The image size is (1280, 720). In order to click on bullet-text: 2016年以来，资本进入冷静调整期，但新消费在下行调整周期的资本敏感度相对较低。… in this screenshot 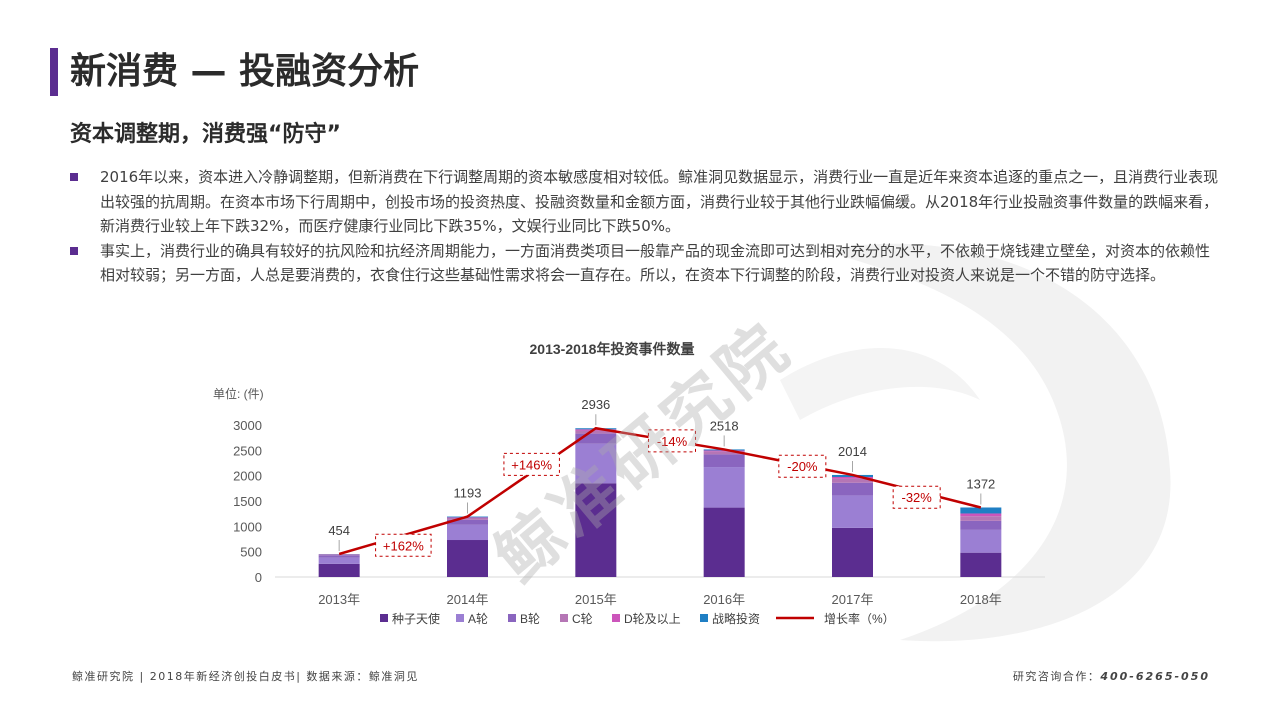, I will do `click(659, 201)`.